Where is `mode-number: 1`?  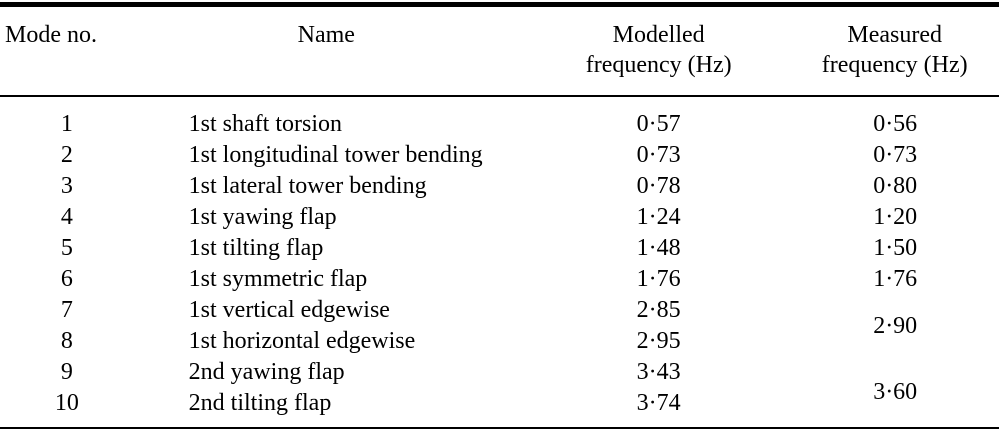
mode-number: 1 is located at coordinates (66, 124).